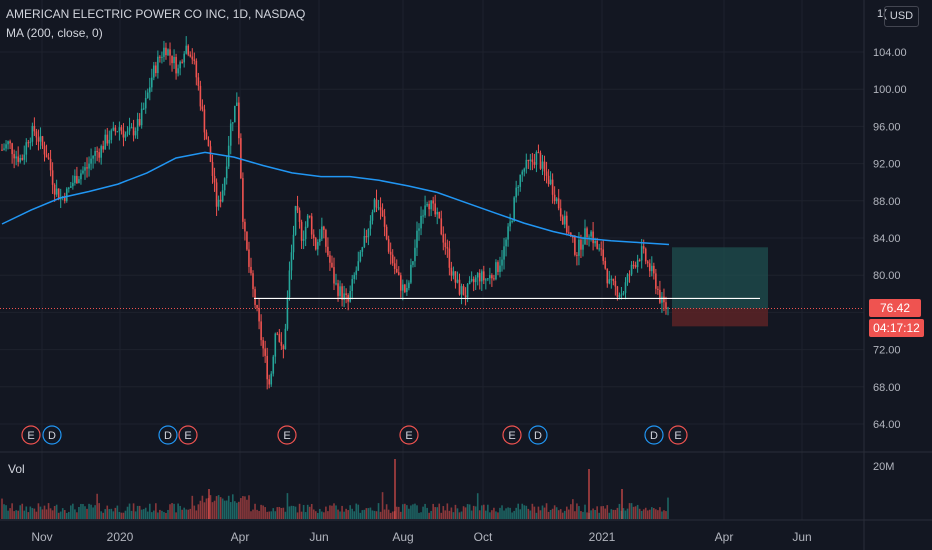 This screenshot has width=932, height=550. What do you see at coordinates (16, 469) in the screenshot?
I see `volume-legend: Vol` at bounding box center [16, 469].